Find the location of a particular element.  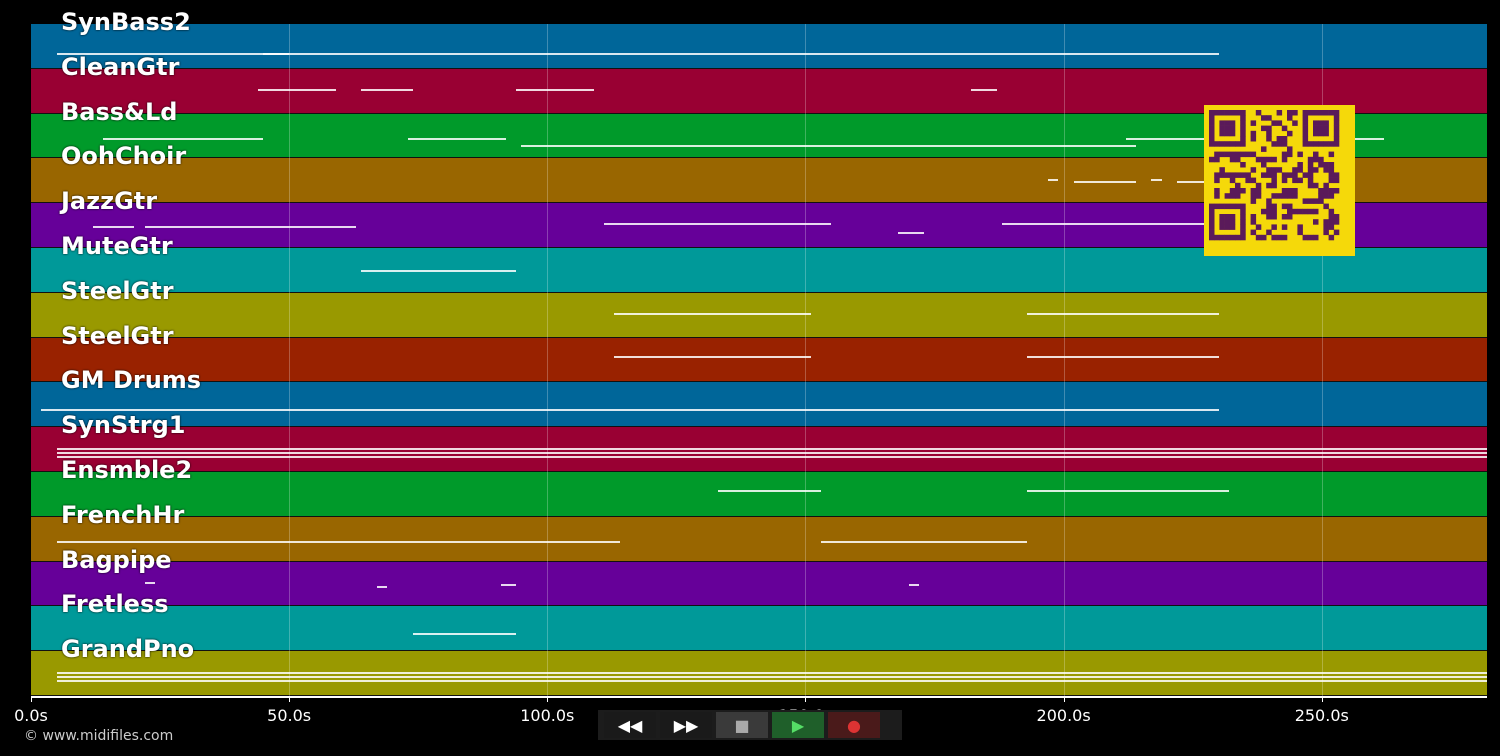

track-name-label: Bass&Ld is located at coordinates (119, 111).